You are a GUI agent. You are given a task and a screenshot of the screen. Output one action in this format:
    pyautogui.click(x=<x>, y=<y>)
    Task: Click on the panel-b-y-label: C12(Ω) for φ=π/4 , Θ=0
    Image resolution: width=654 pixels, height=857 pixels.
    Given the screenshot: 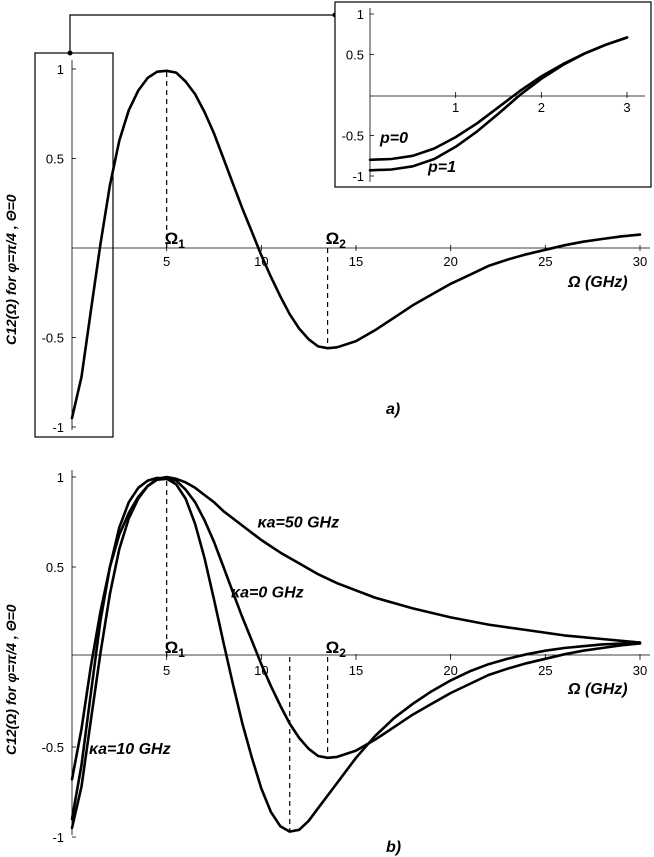 What is the action you would take?
    pyautogui.click(x=11, y=679)
    